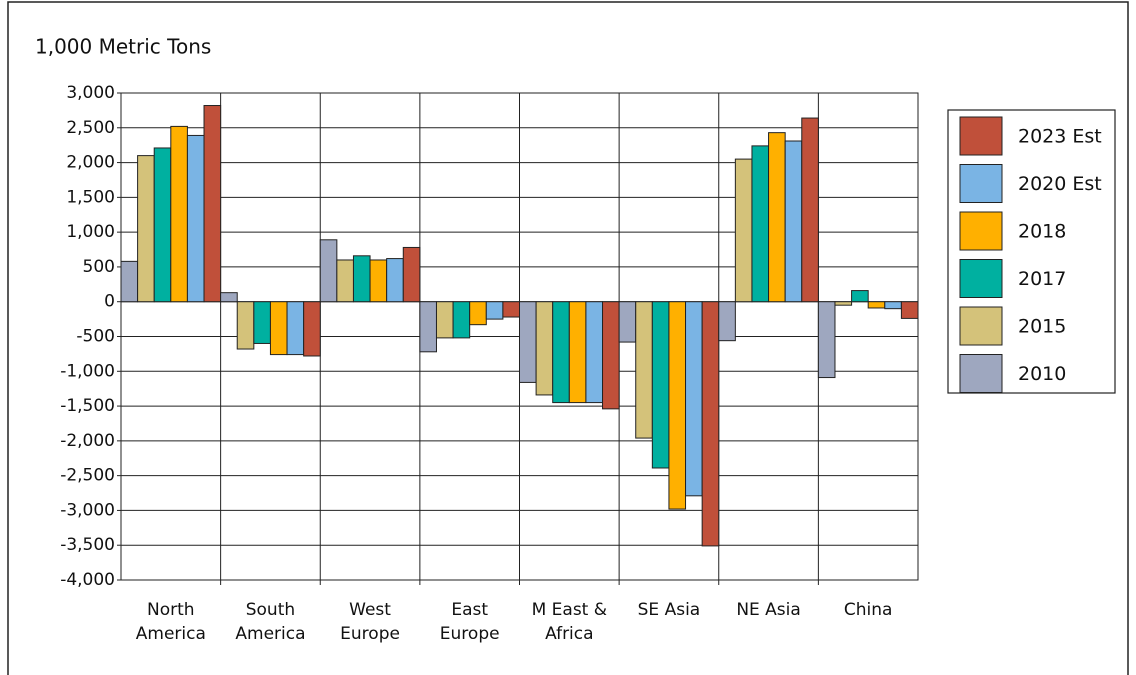 Image resolution: width=1136 pixels, height=675 pixels. I want to click on x-tick-label: North America, so click(170, 622).